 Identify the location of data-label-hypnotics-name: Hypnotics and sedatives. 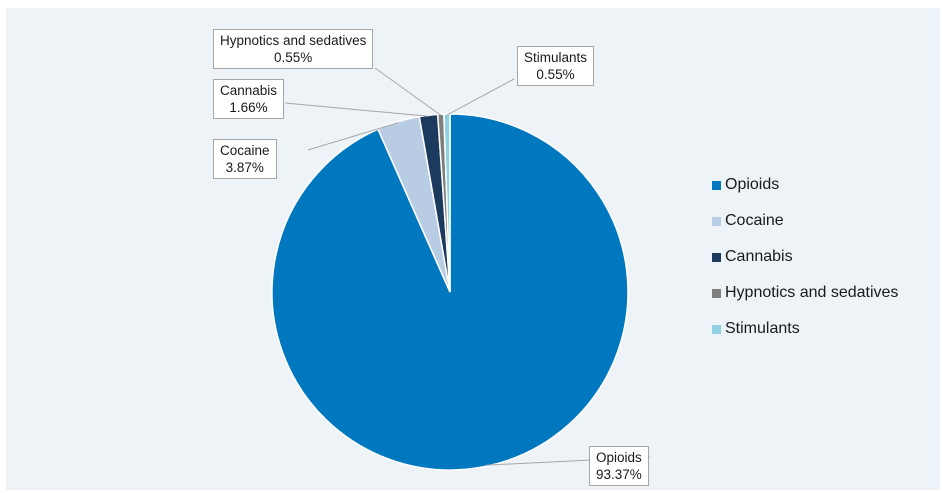
(293, 40).